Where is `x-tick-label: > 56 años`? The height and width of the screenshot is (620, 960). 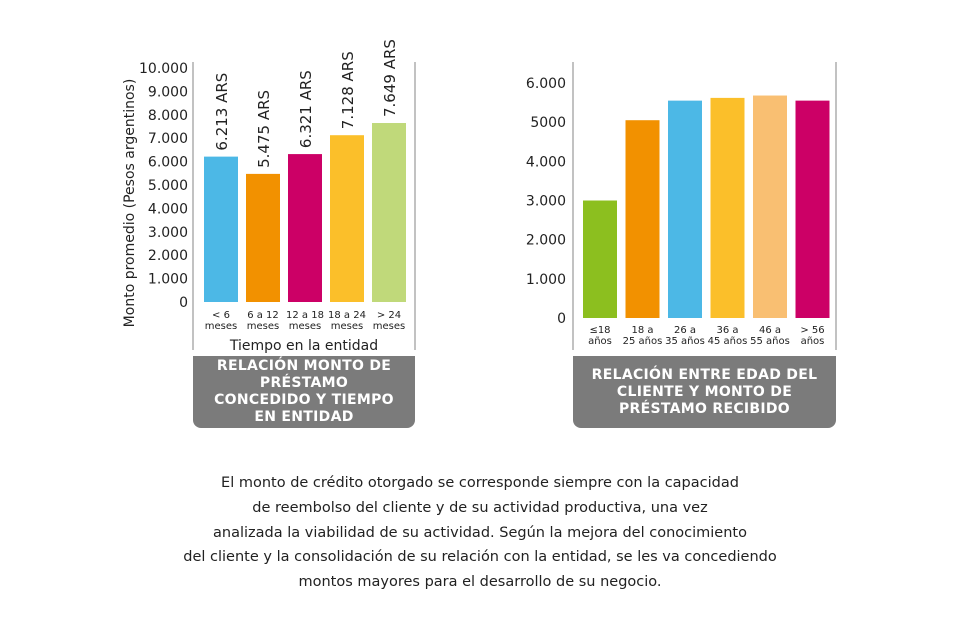 x-tick-label: > 56 años is located at coordinates (812, 336).